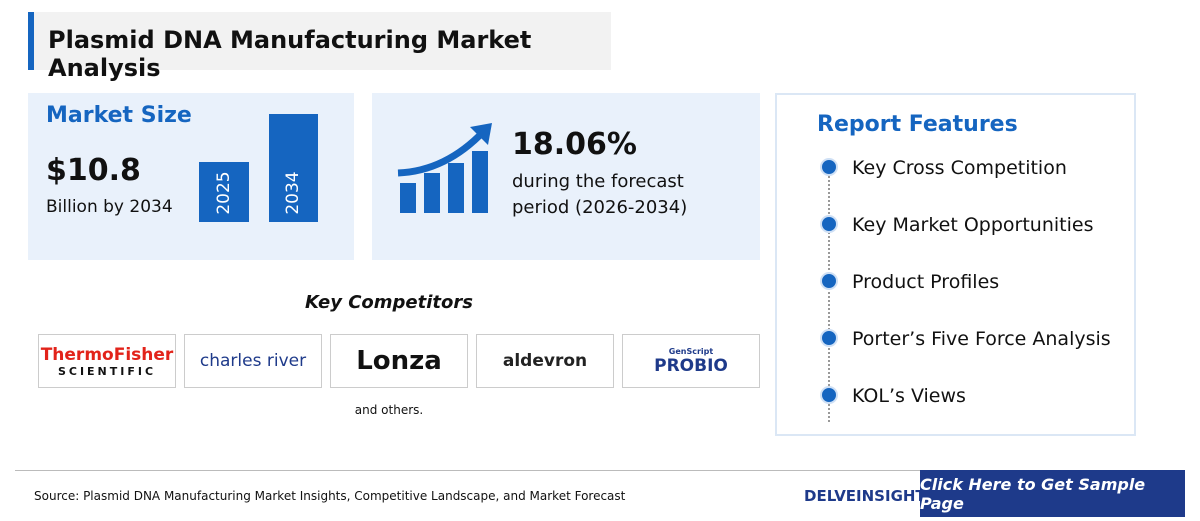 The image size is (1200, 521). I want to click on logo-text: PROBIO, so click(691, 365).